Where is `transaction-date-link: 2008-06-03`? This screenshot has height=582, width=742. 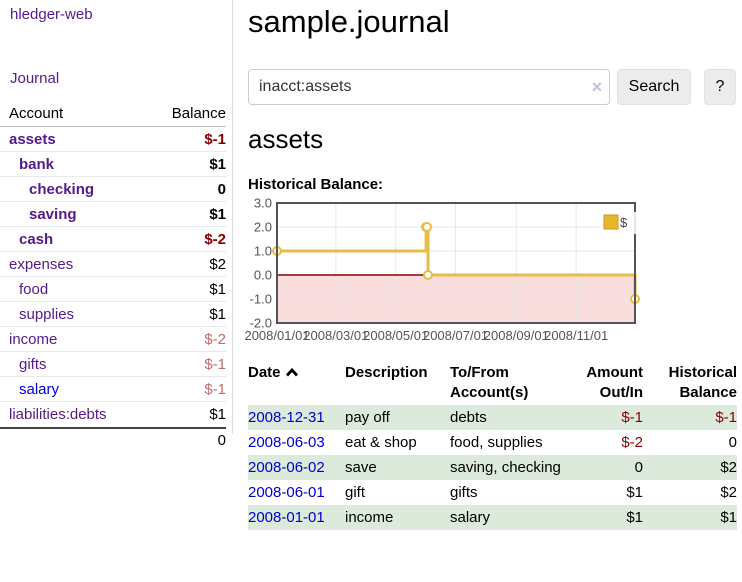 transaction-date-link: 2008-06-03 is located at coordinates (286, 442).